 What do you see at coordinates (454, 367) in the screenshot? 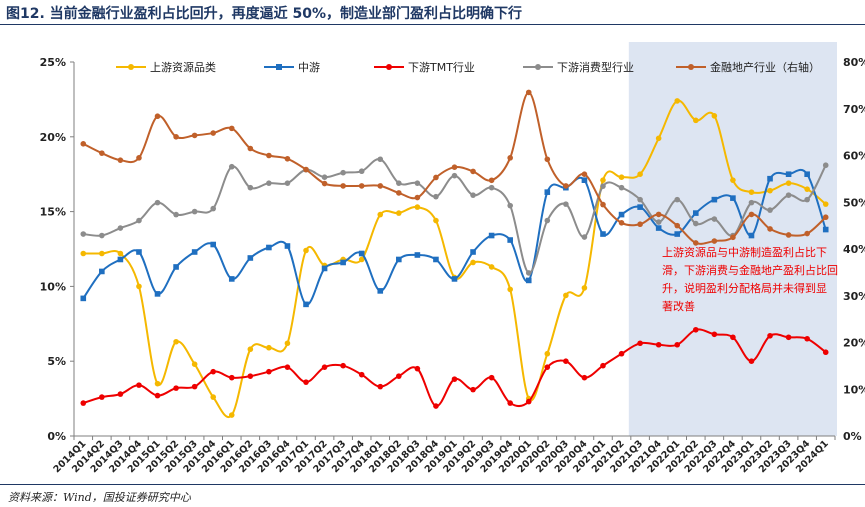
I see `series-tmt` at bounding box center [454, 367].